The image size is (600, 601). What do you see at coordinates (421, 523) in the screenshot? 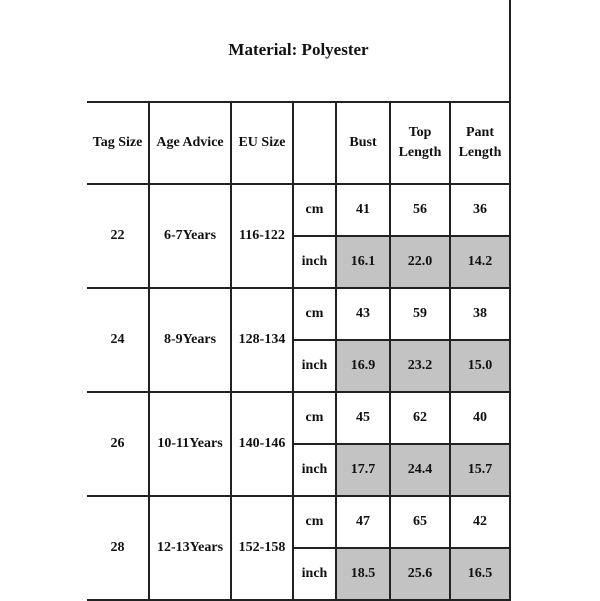
I see `value-cm: 65` at bounding box center [421, 523].